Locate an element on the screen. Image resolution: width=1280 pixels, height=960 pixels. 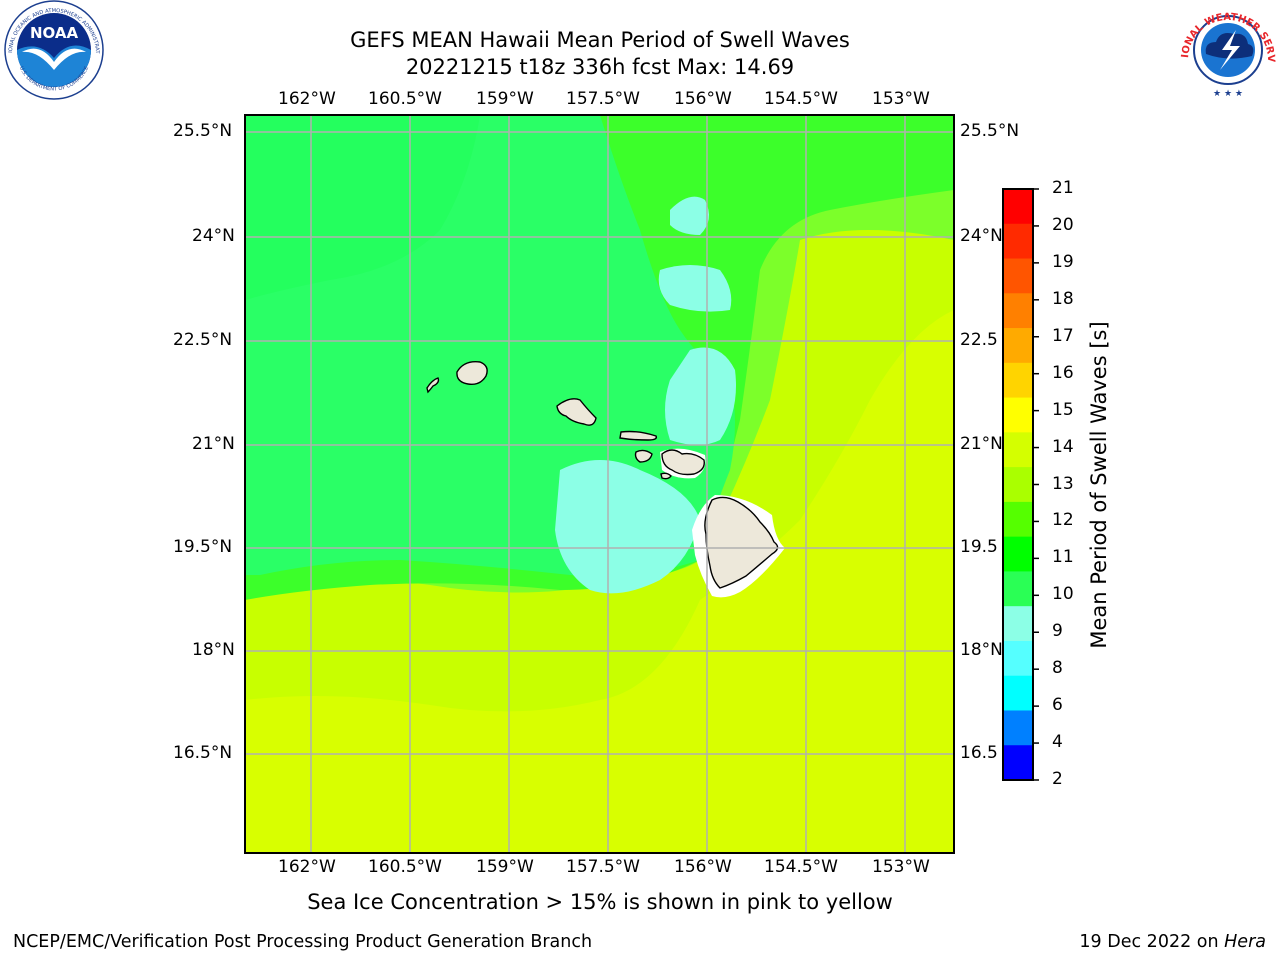
colorbar-tick-label: 8 is located at coordinates (1057, 668).